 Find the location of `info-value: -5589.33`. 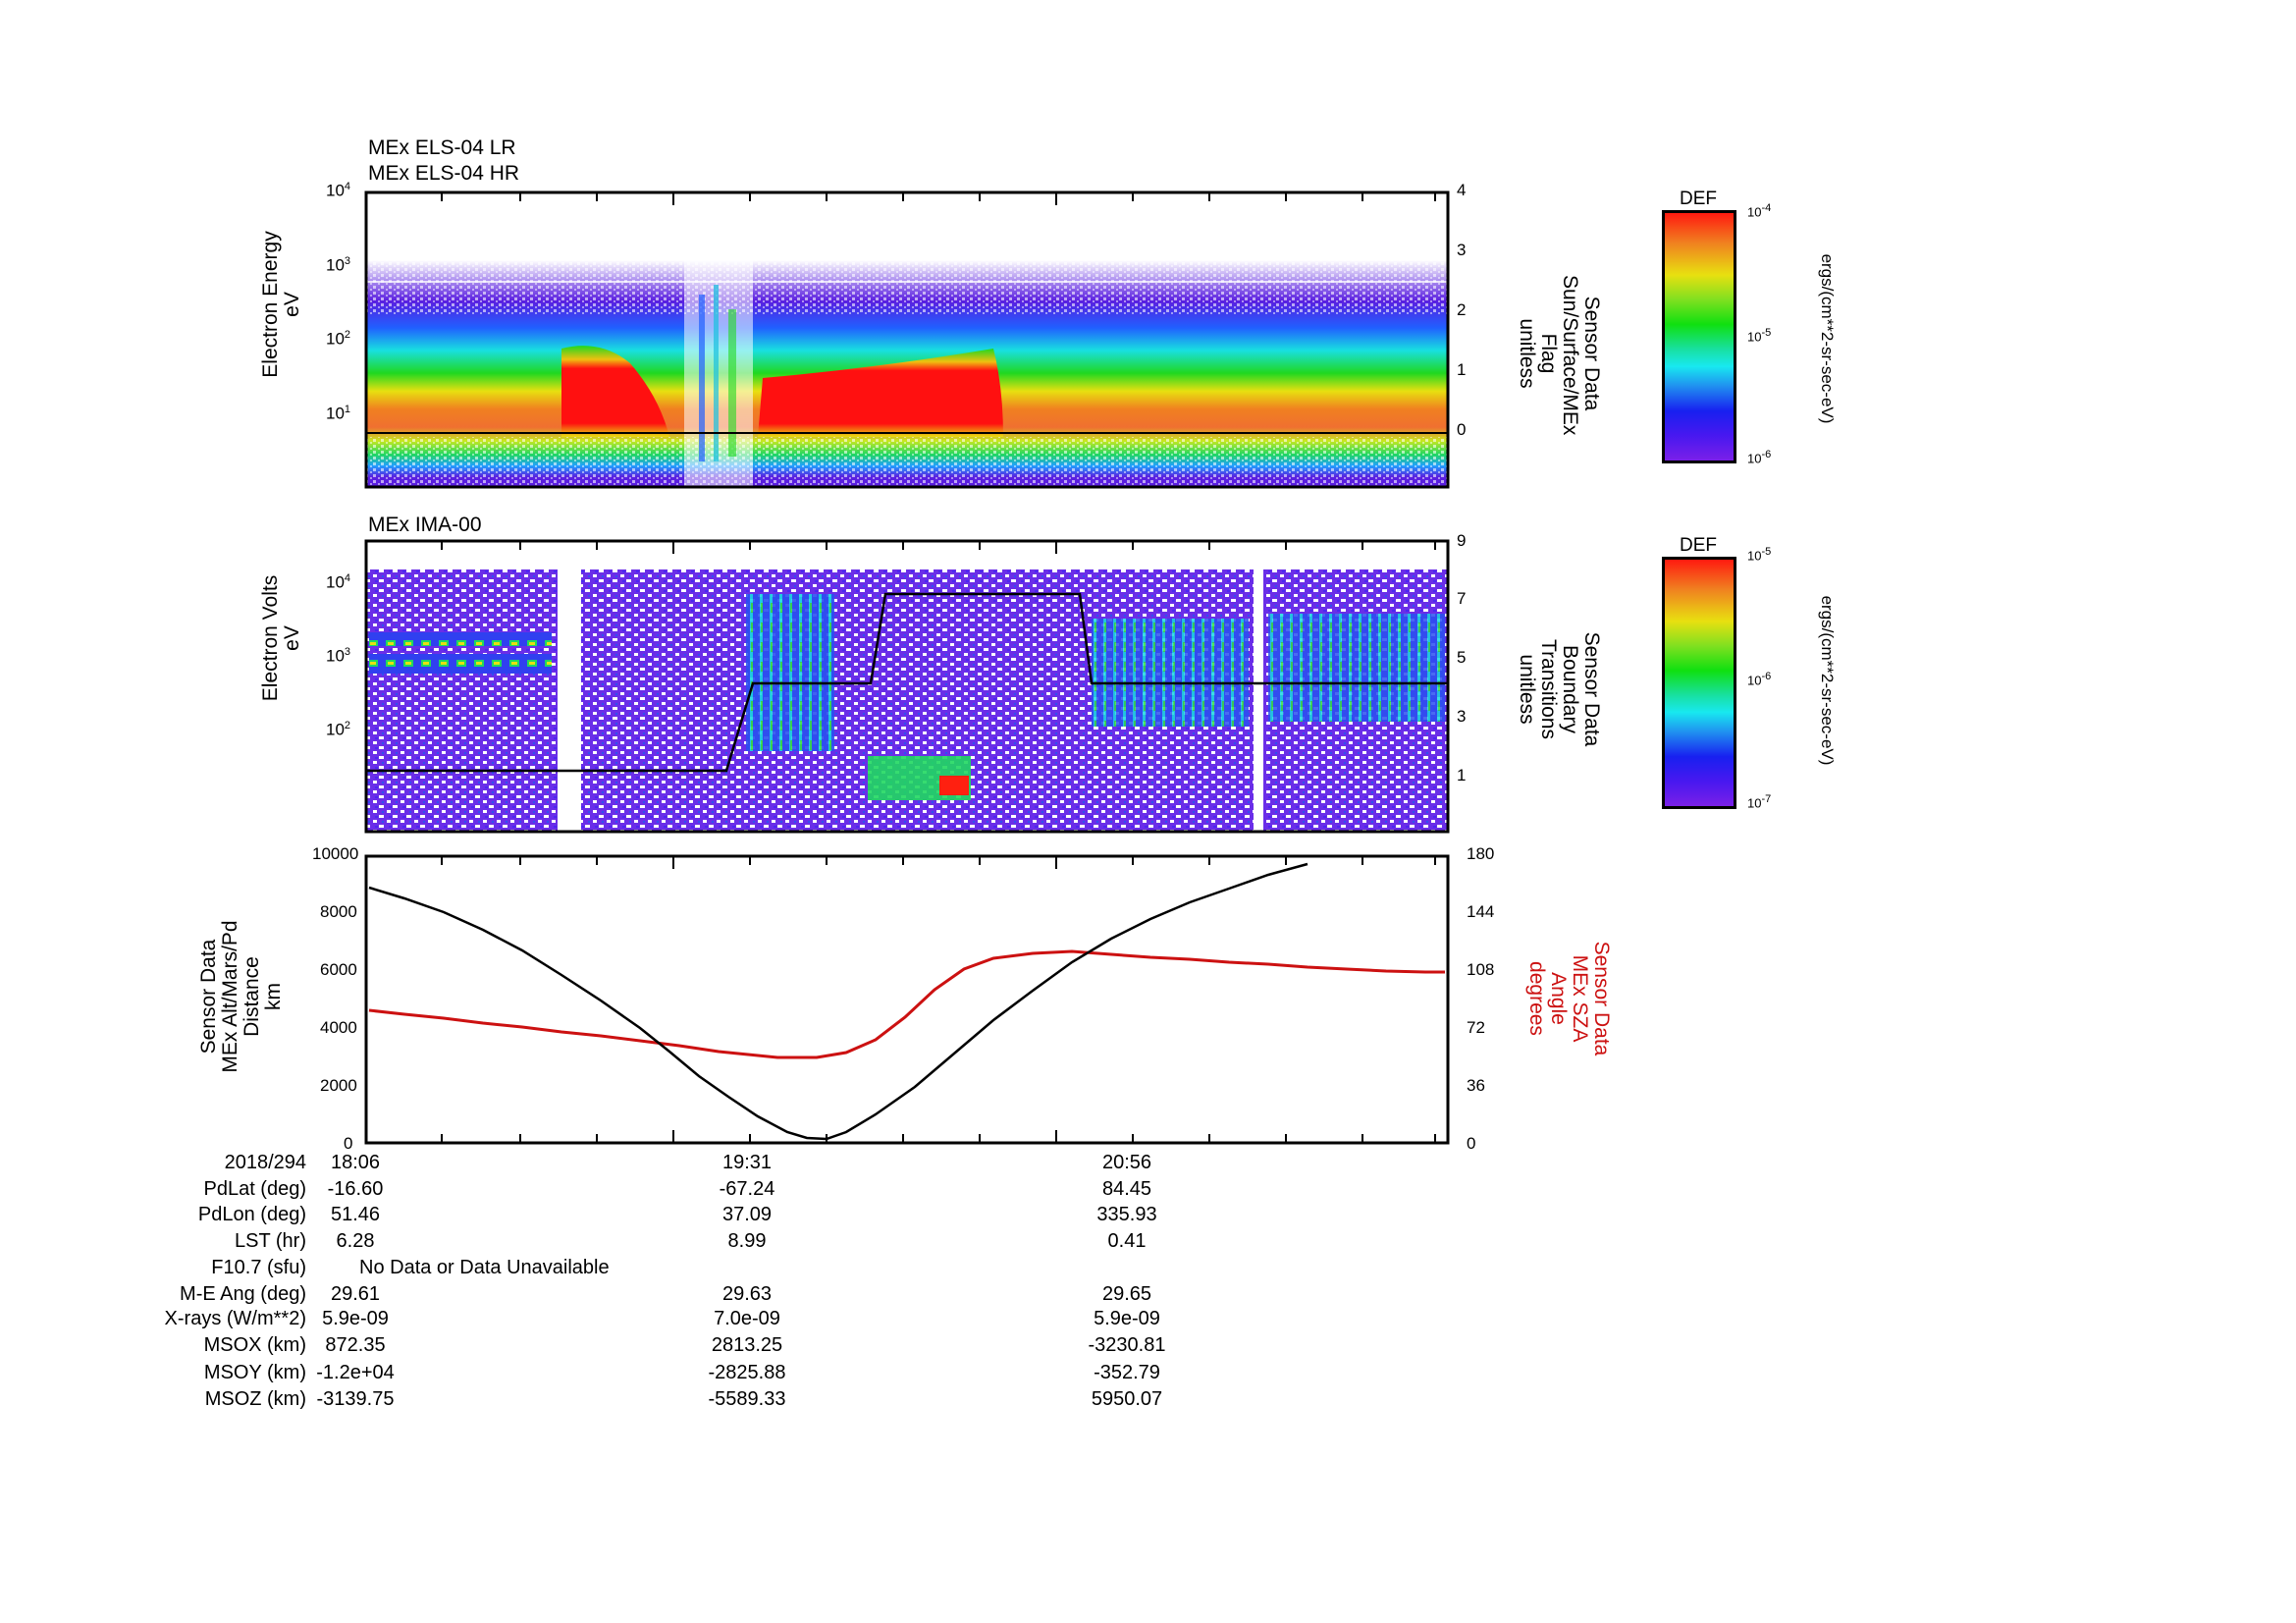

info-value: -5589.33 is located at coordinates (747, 1399).